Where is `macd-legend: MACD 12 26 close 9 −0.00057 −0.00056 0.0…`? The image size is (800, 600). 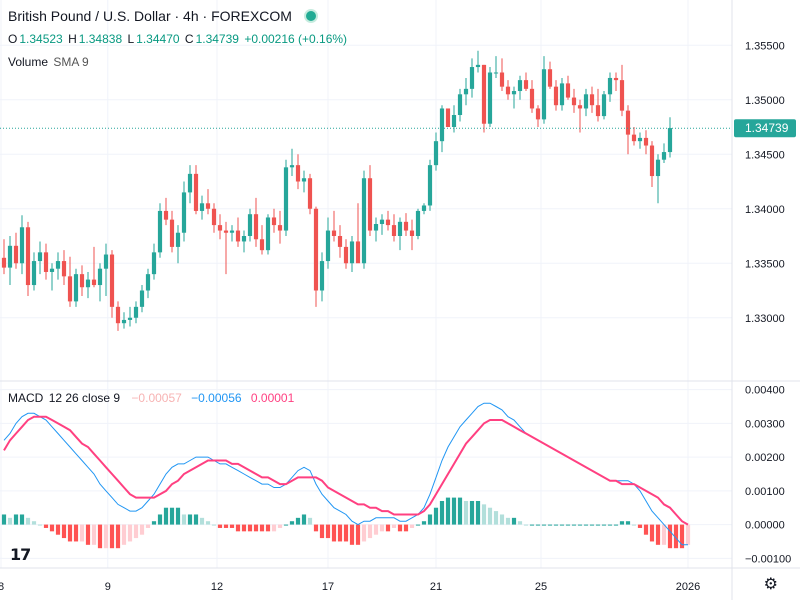
macd-legend: MACD 12 26 close 9 −0.00057 −0.00056 0.0… is located at coordinates (152, 398).